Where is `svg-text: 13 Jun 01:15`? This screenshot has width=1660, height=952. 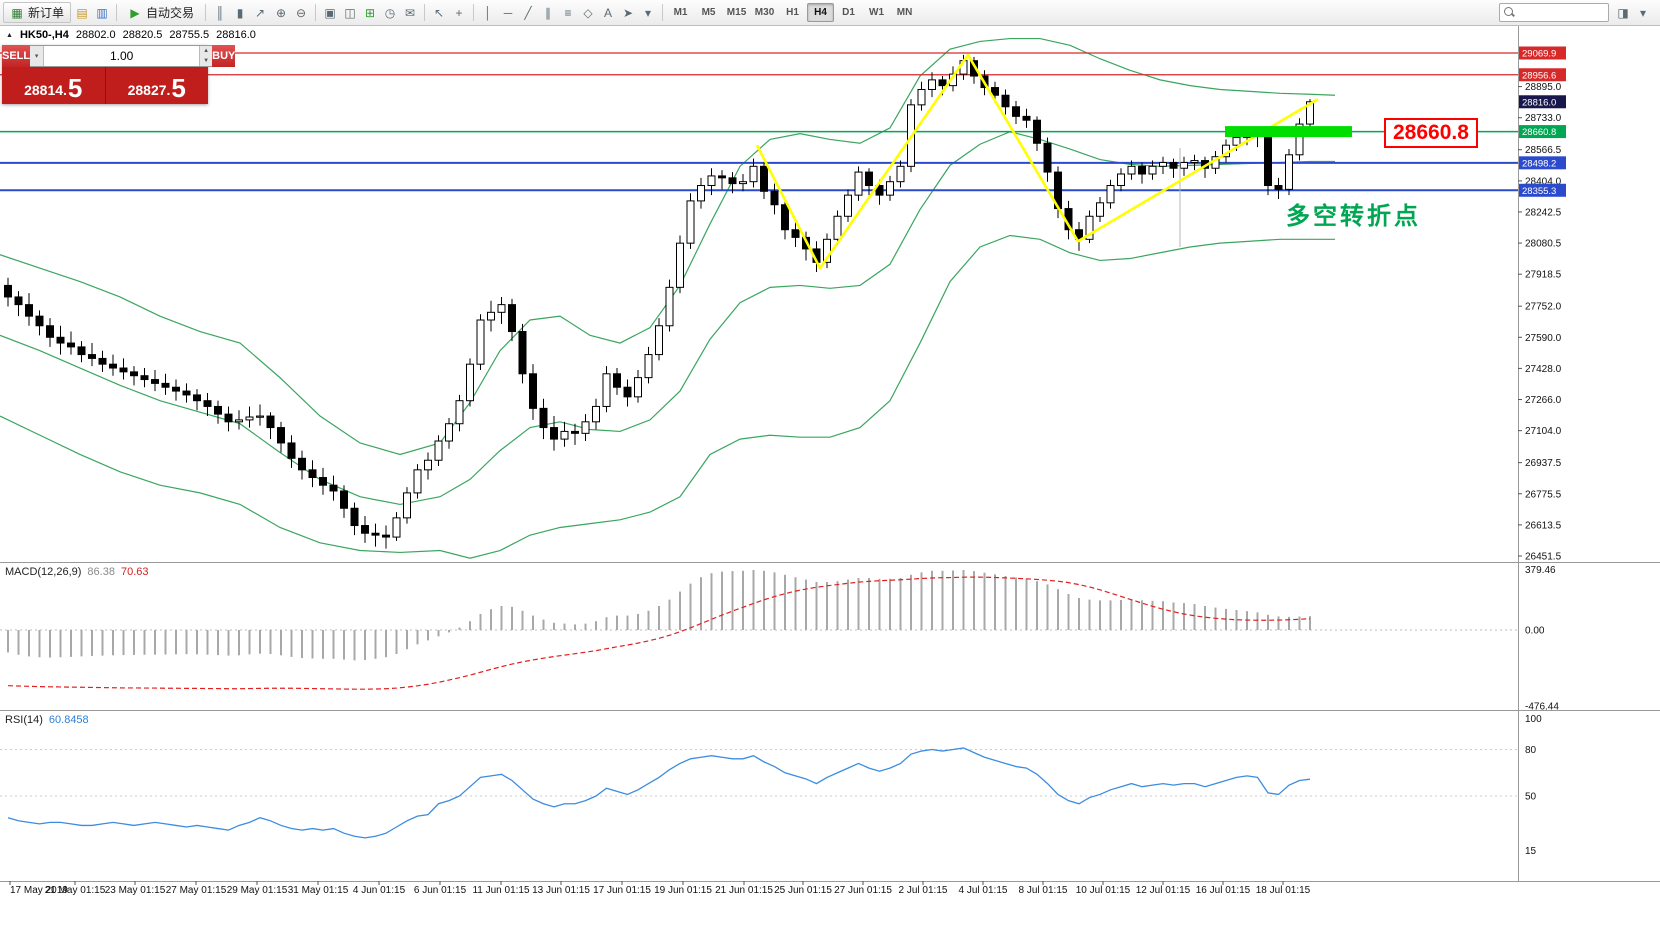
svg-text: 13 Jun 01:15 is located at coordinates (561, 890).